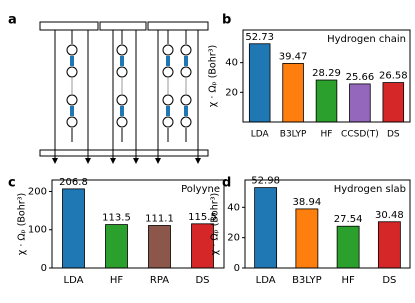 Image resolution: width=415 pixels, height=303 pixels. What do you see at coordinates (37, 230) in the screenshot?
I see `y-tick-label: 100` at bounding box center [37, 230].